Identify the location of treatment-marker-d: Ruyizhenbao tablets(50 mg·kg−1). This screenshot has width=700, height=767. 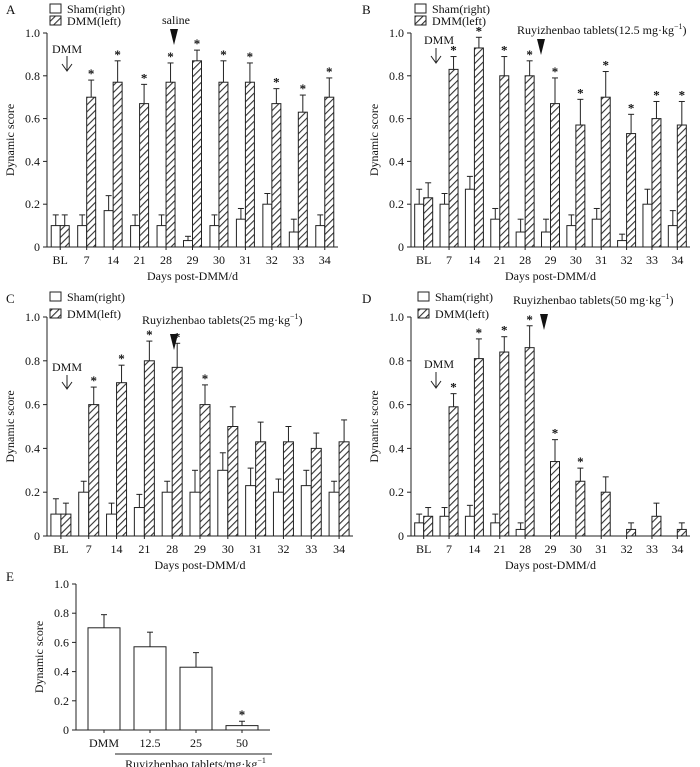
(593, 311).